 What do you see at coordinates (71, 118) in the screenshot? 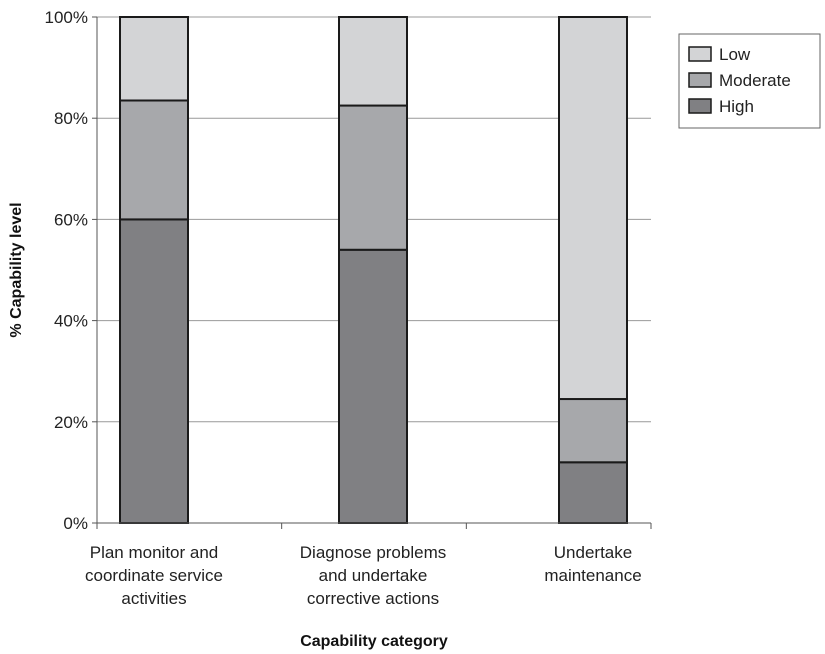
I see `y-tick-label: 80%` at bounding box center [71, 118].